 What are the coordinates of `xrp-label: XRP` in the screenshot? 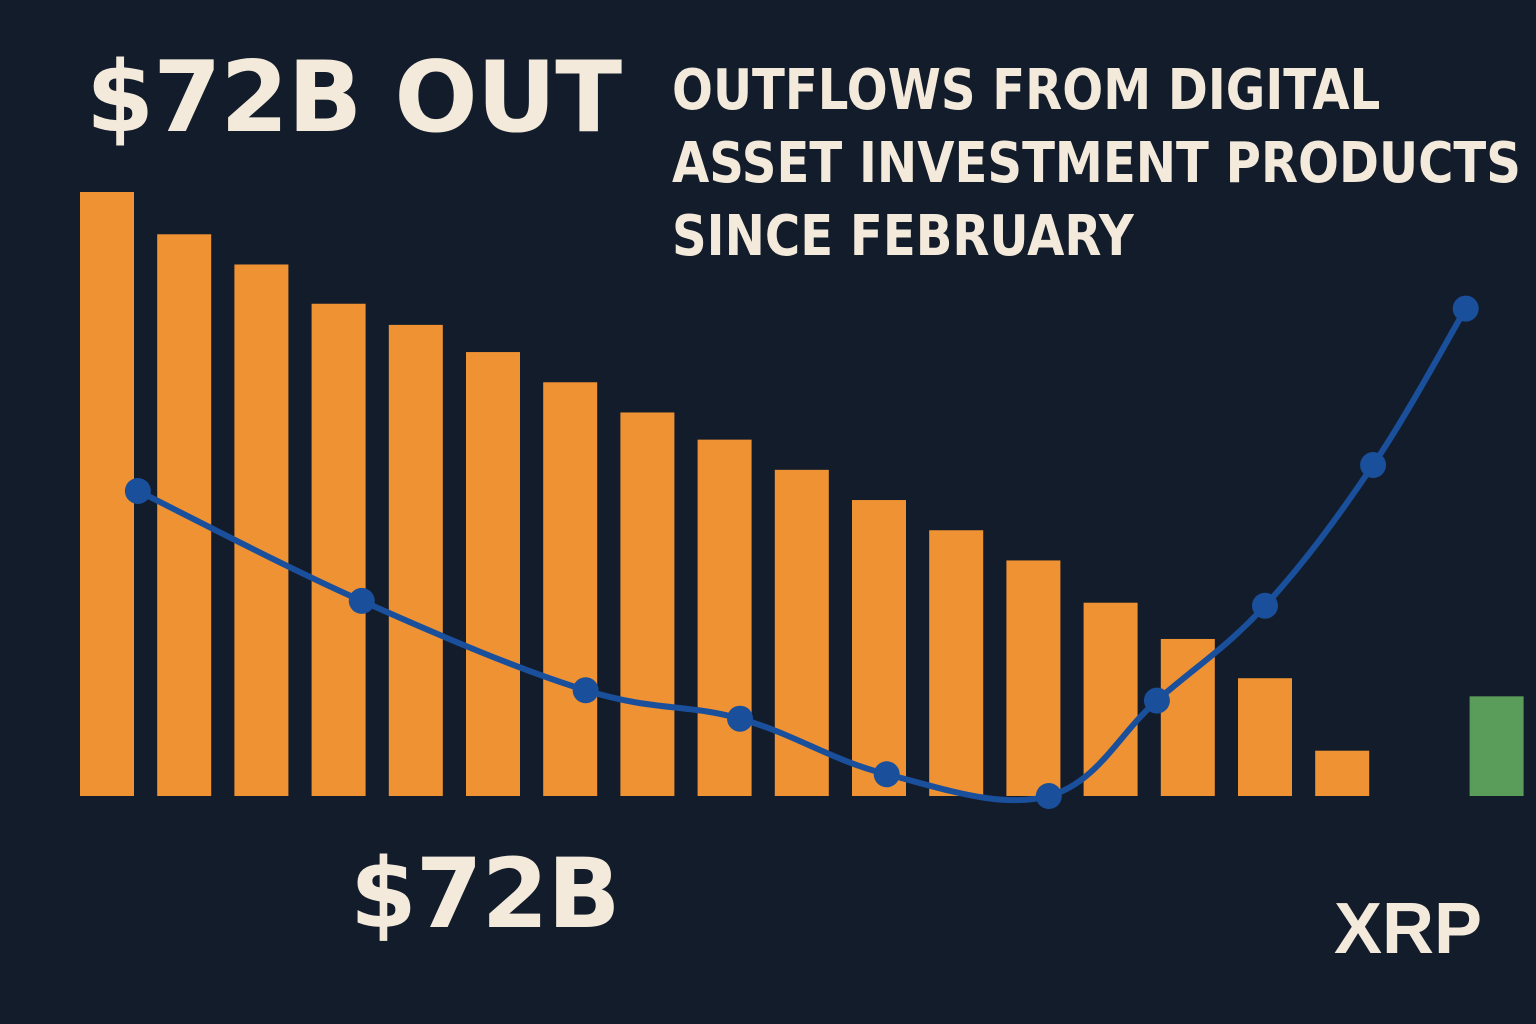 It's located at (1408, 929).